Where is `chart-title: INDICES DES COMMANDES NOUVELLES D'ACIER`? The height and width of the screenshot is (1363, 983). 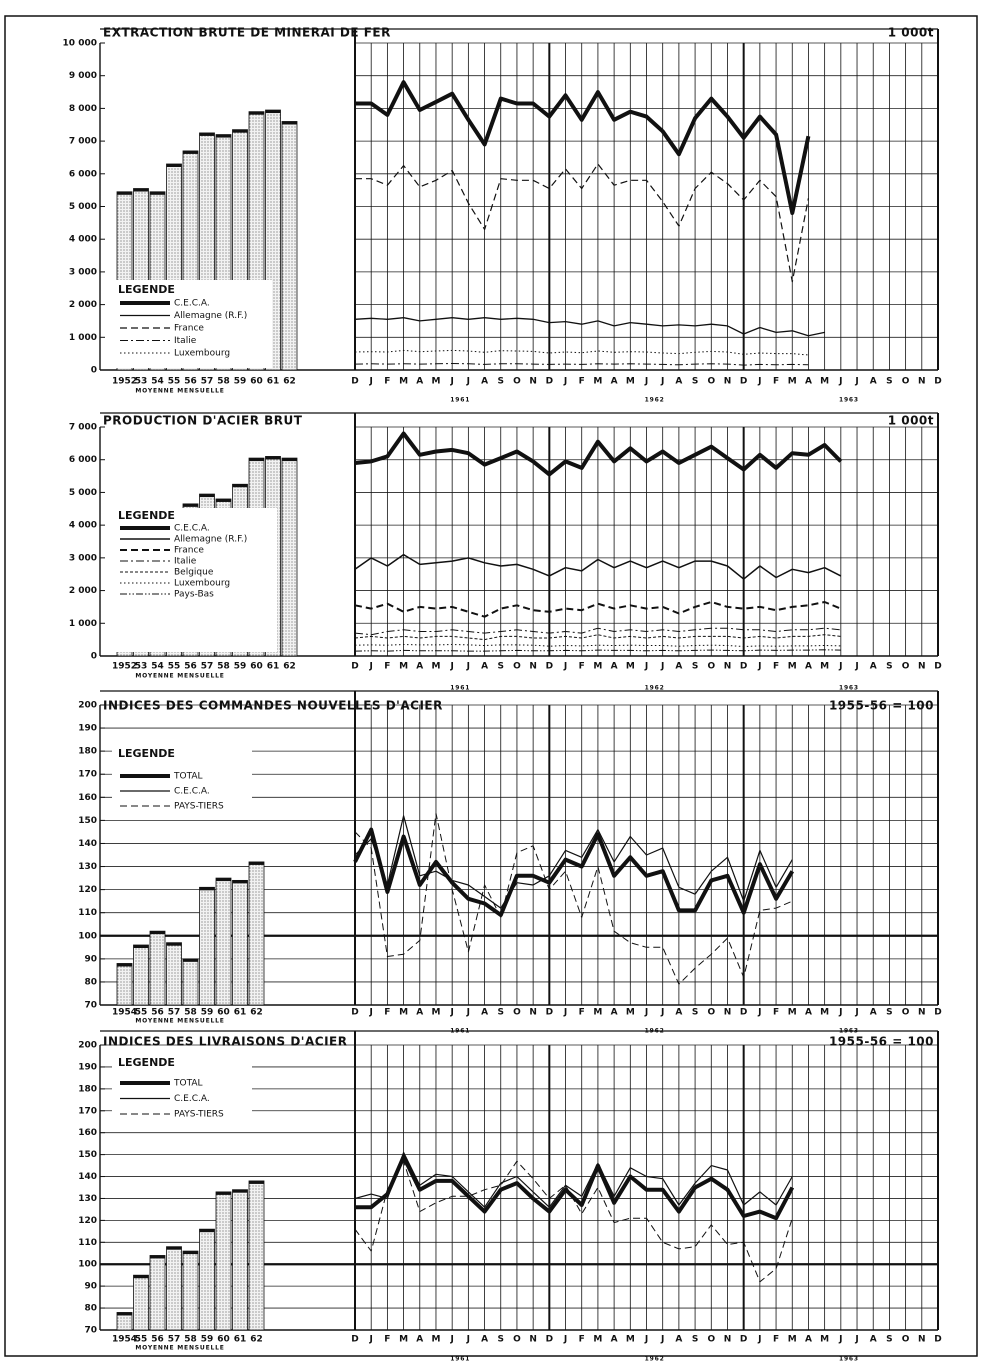 chart-title: INDICES DES COMMANDES NOUVELLES D'ACIER is located at coordinates (273, 706).